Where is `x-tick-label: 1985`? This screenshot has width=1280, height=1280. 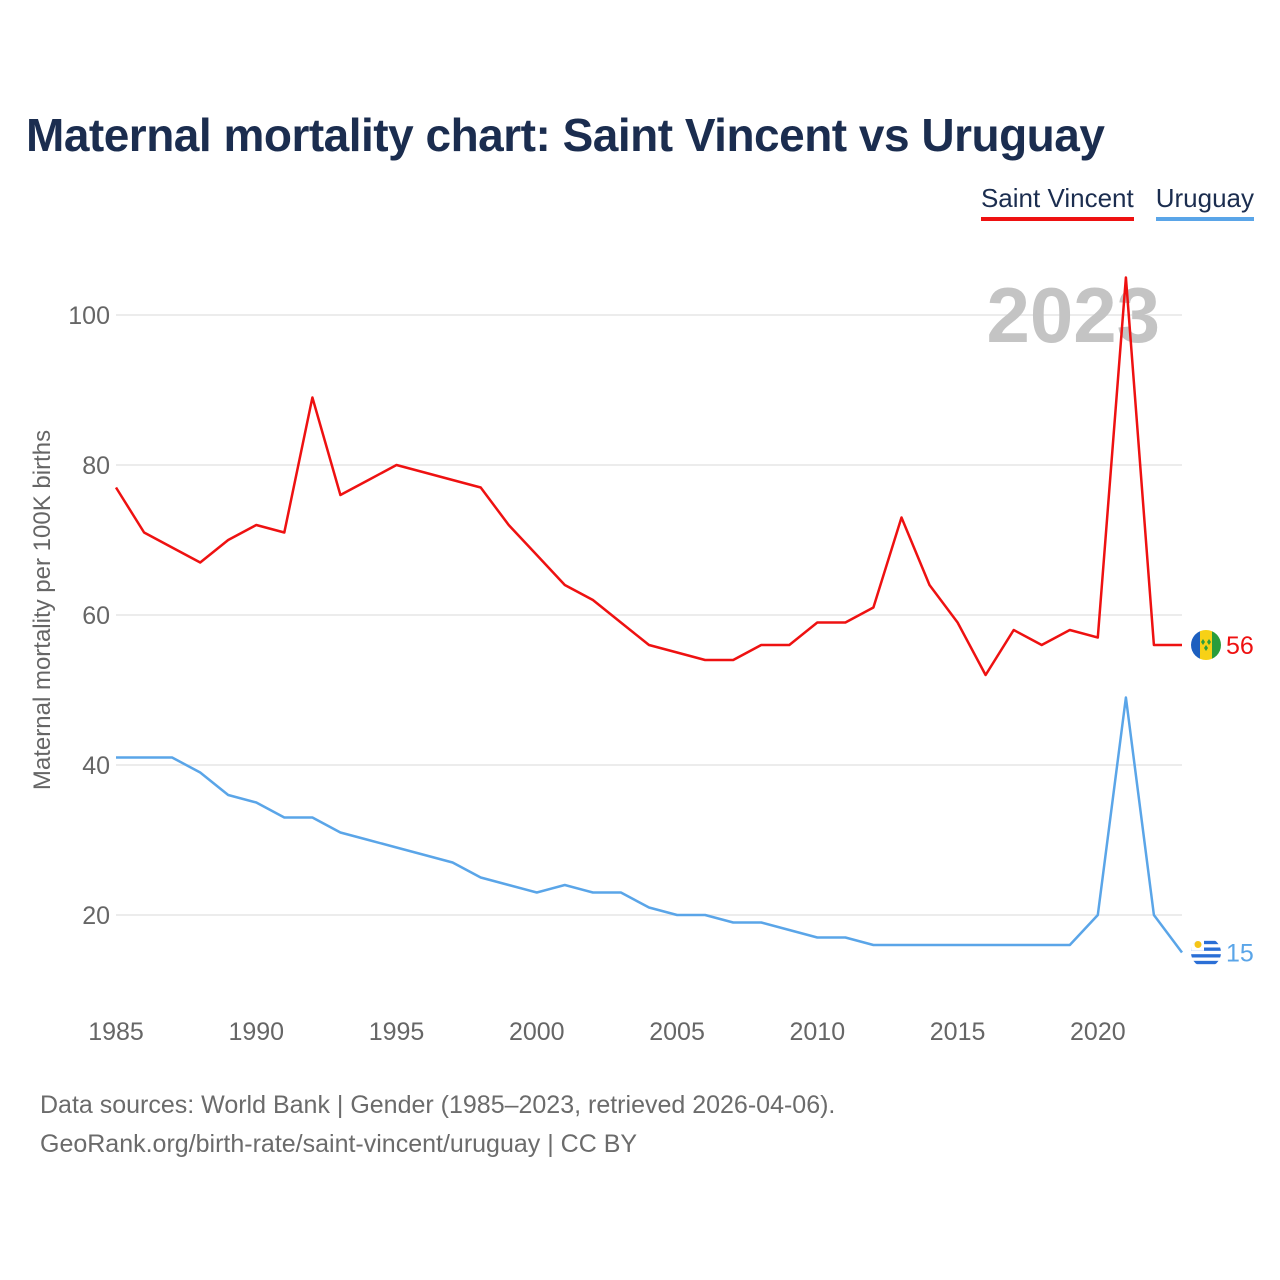
x-tick-label: 1985 is located at coordinates (116, 1032).